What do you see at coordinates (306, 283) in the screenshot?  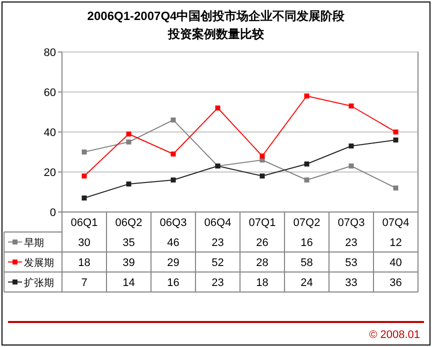 I see `data-label: 24` at bounding box center [306, 283].